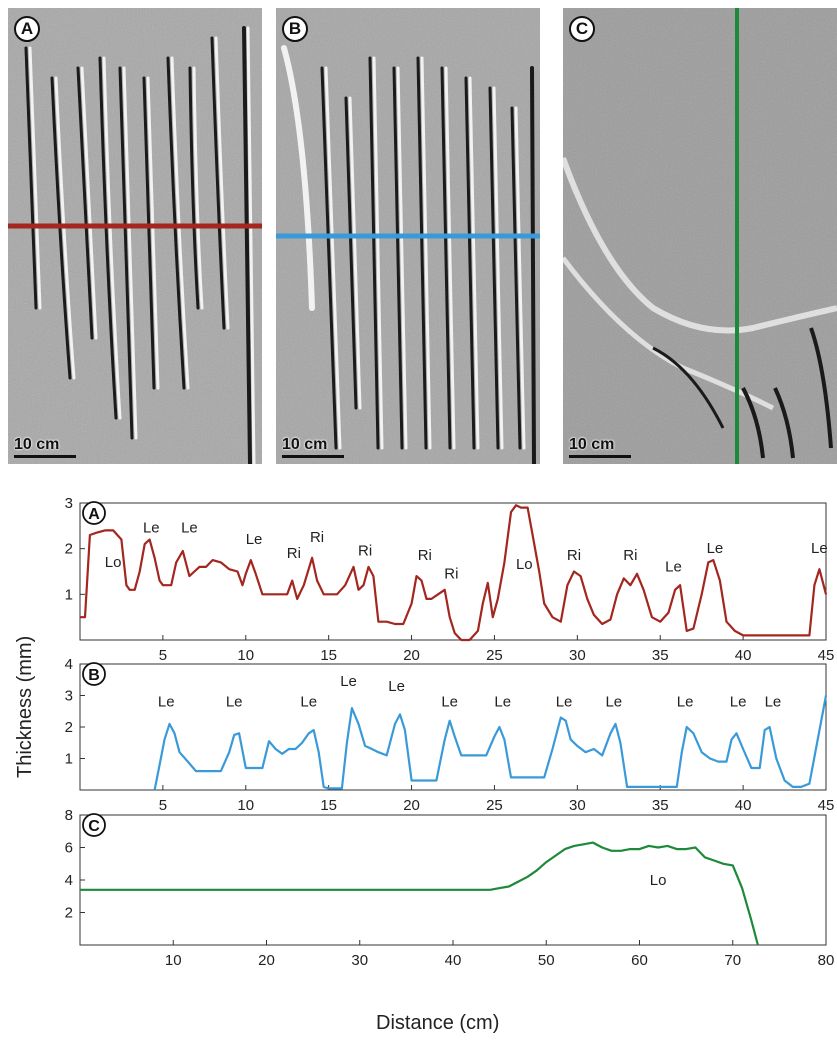 The image size is (837, 1046). What do you see at coordinates (69, 848) in the screenshot?
I see `y-tick-label-c: 6` at bounding box center [69, 848].